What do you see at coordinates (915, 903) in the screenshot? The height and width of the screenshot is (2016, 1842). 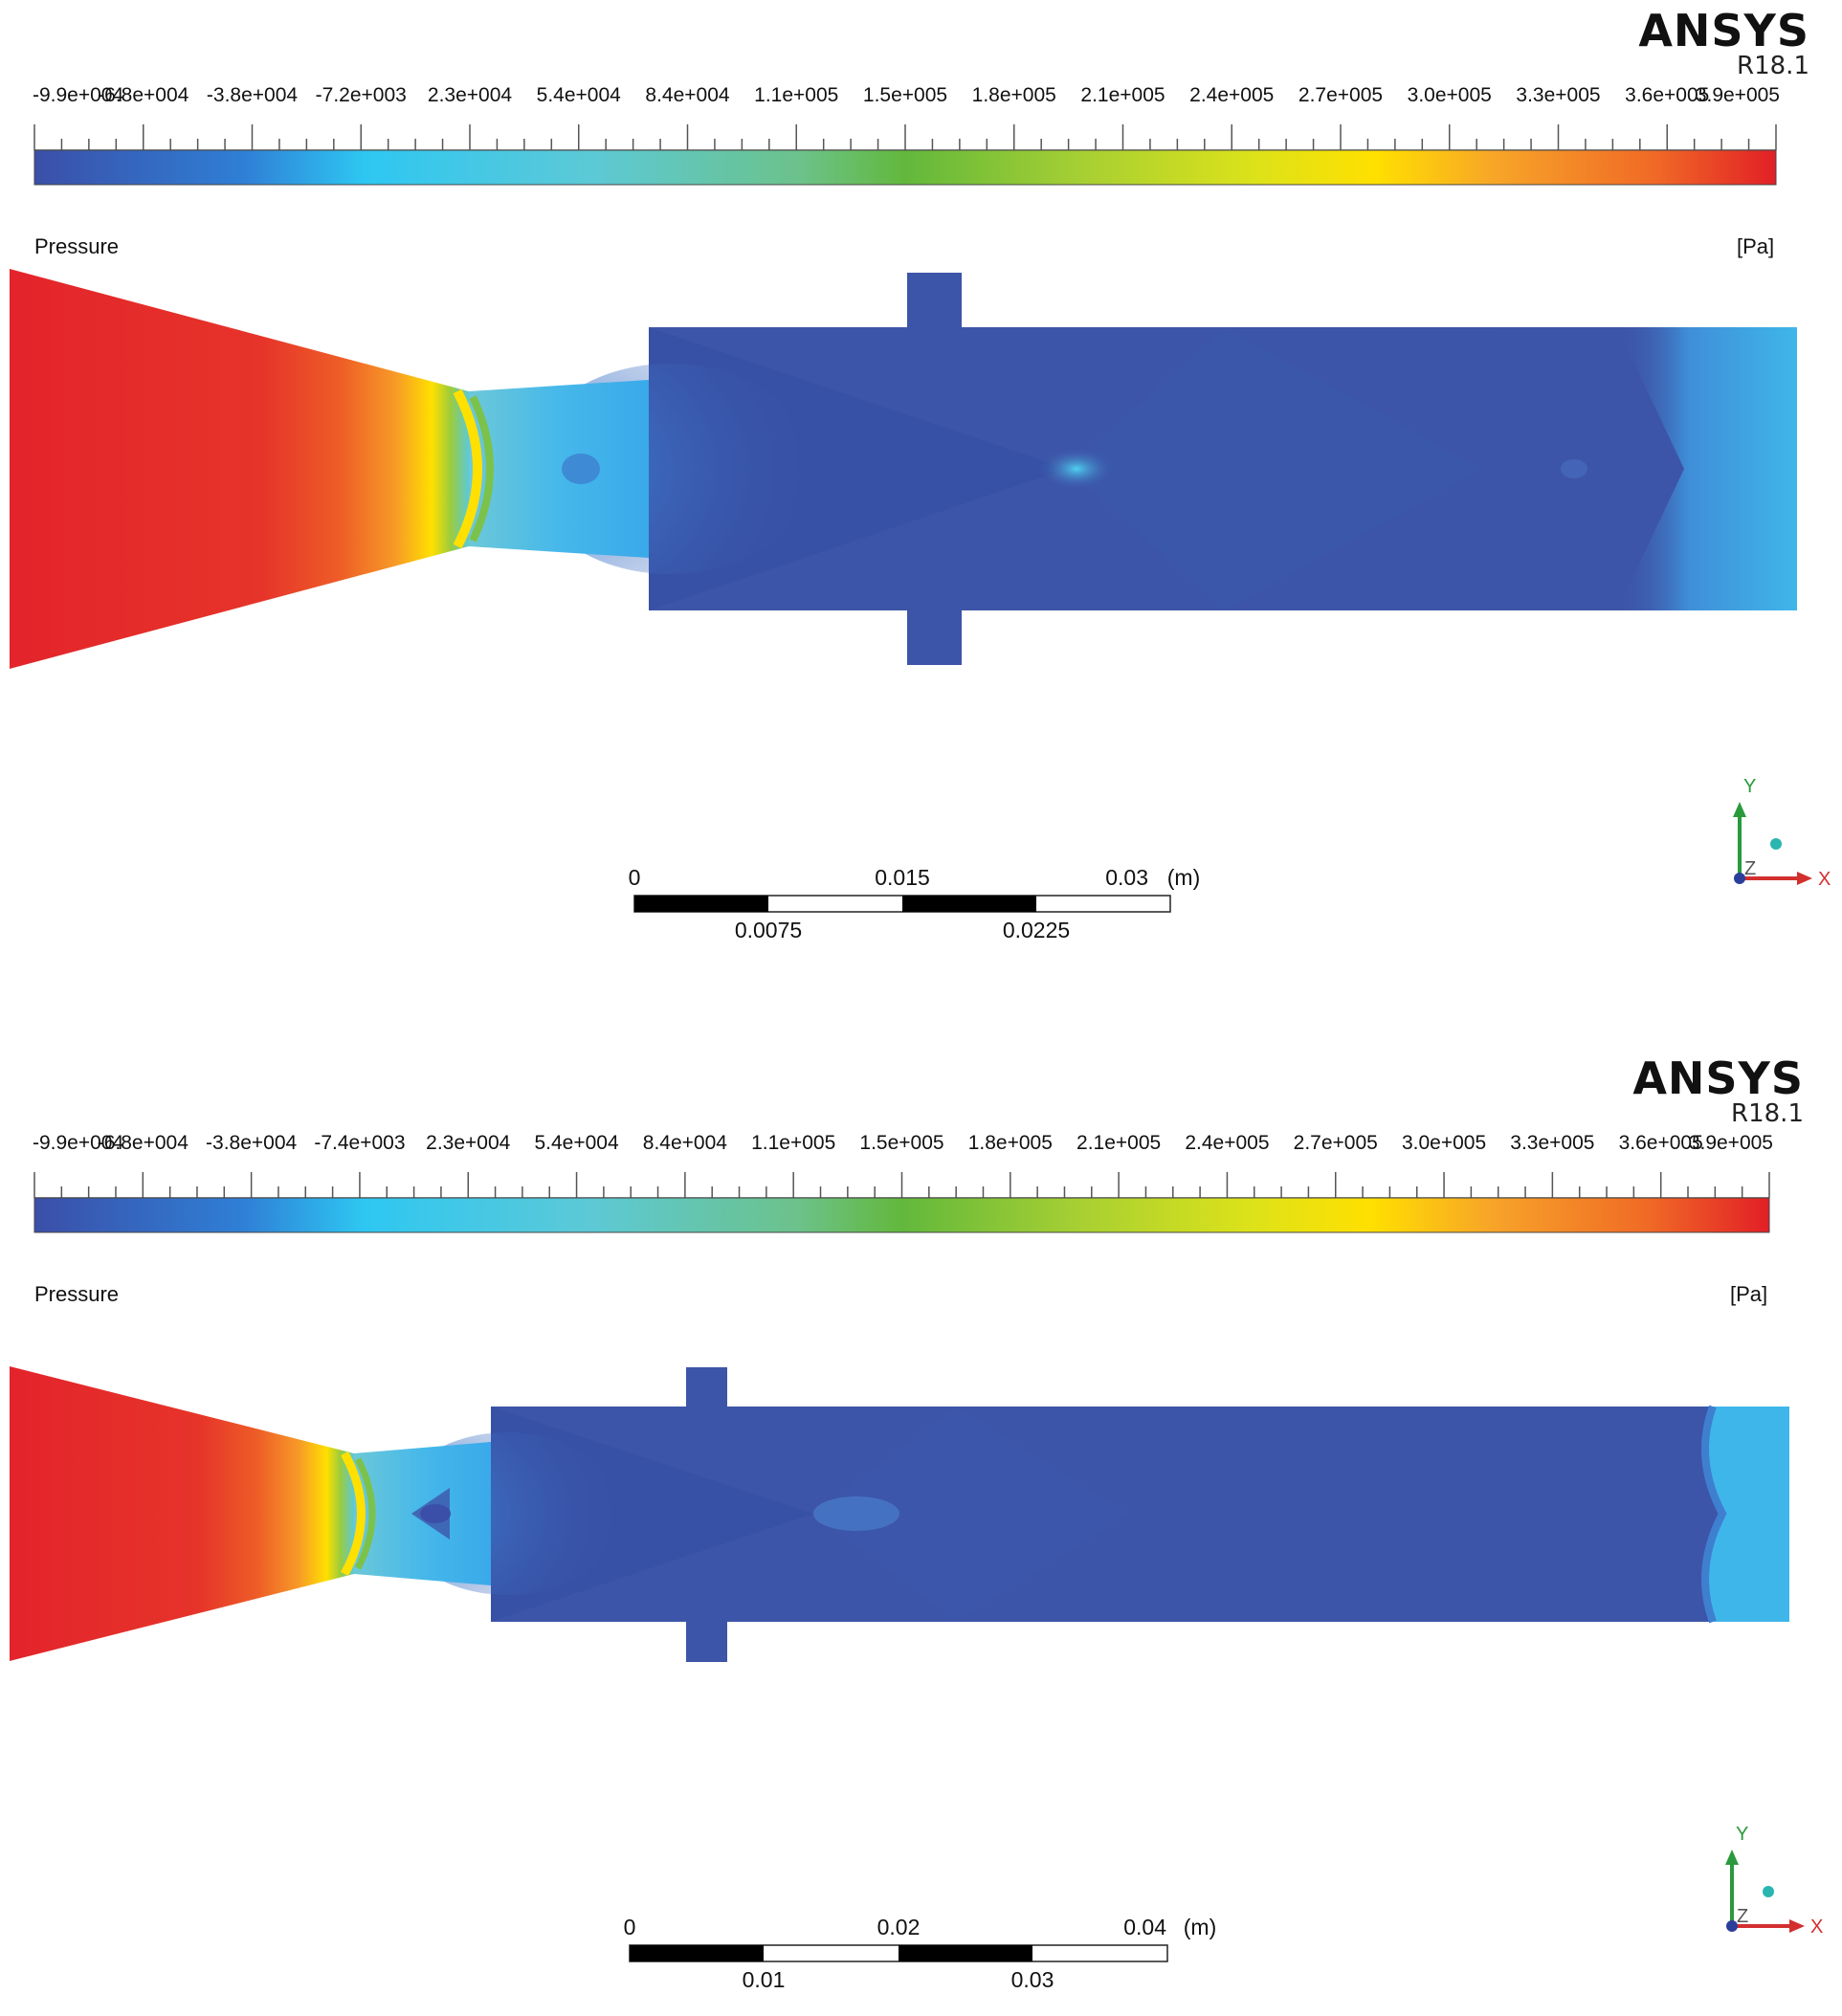 I see `scale-bar: 0 0.015 0.03 (m) 0.0075 0.0225` at bounding box center [915, 903].